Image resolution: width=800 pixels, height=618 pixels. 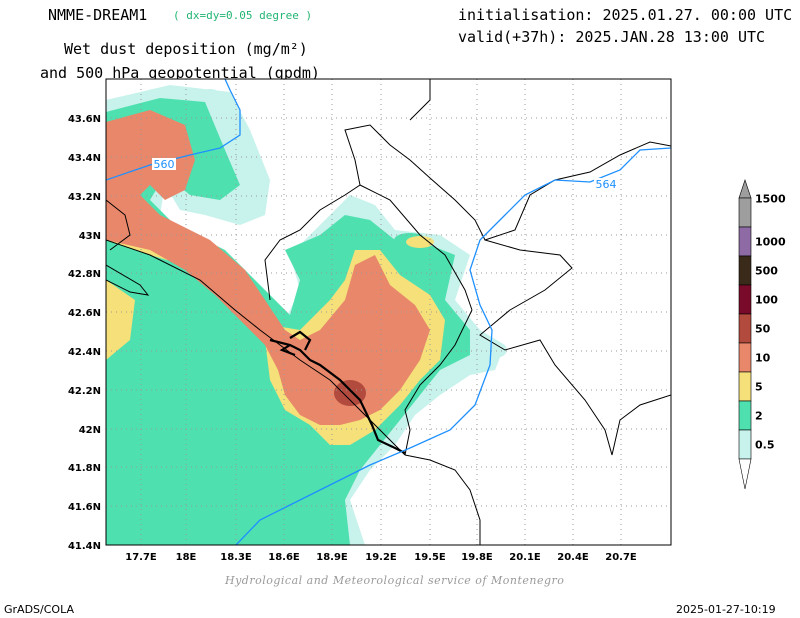 What do you see at coordinates (39, 609) in the screenshot?
I see `software-credit: GrADS/COLA` at bounding box center [39, 609].